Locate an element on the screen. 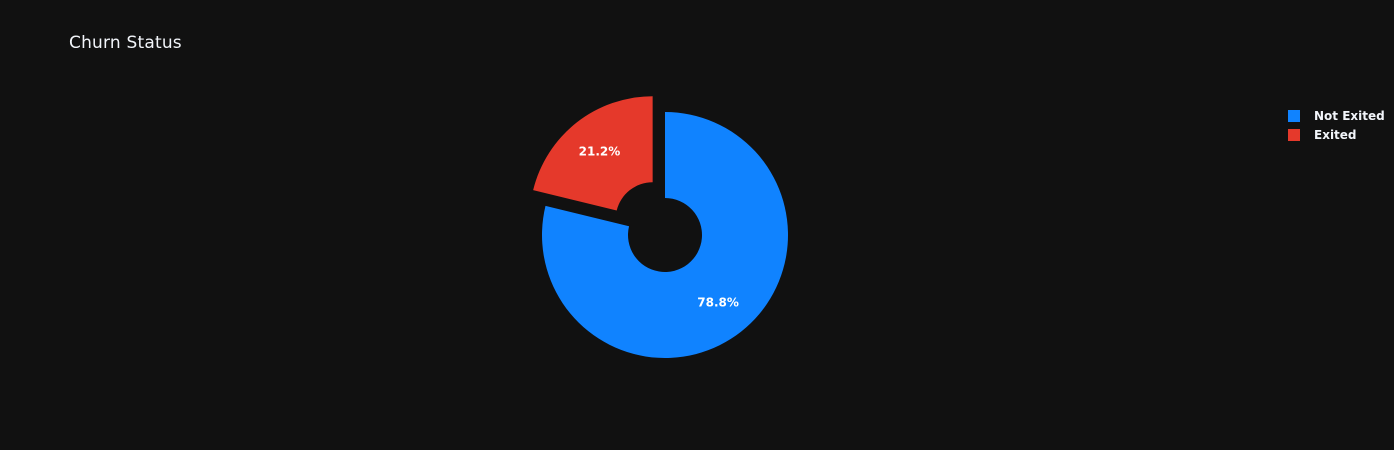 Image resolution: width=1394 pixels, height=450 pixels. legend-swatch-exited is located at coordinates (1294, 134).